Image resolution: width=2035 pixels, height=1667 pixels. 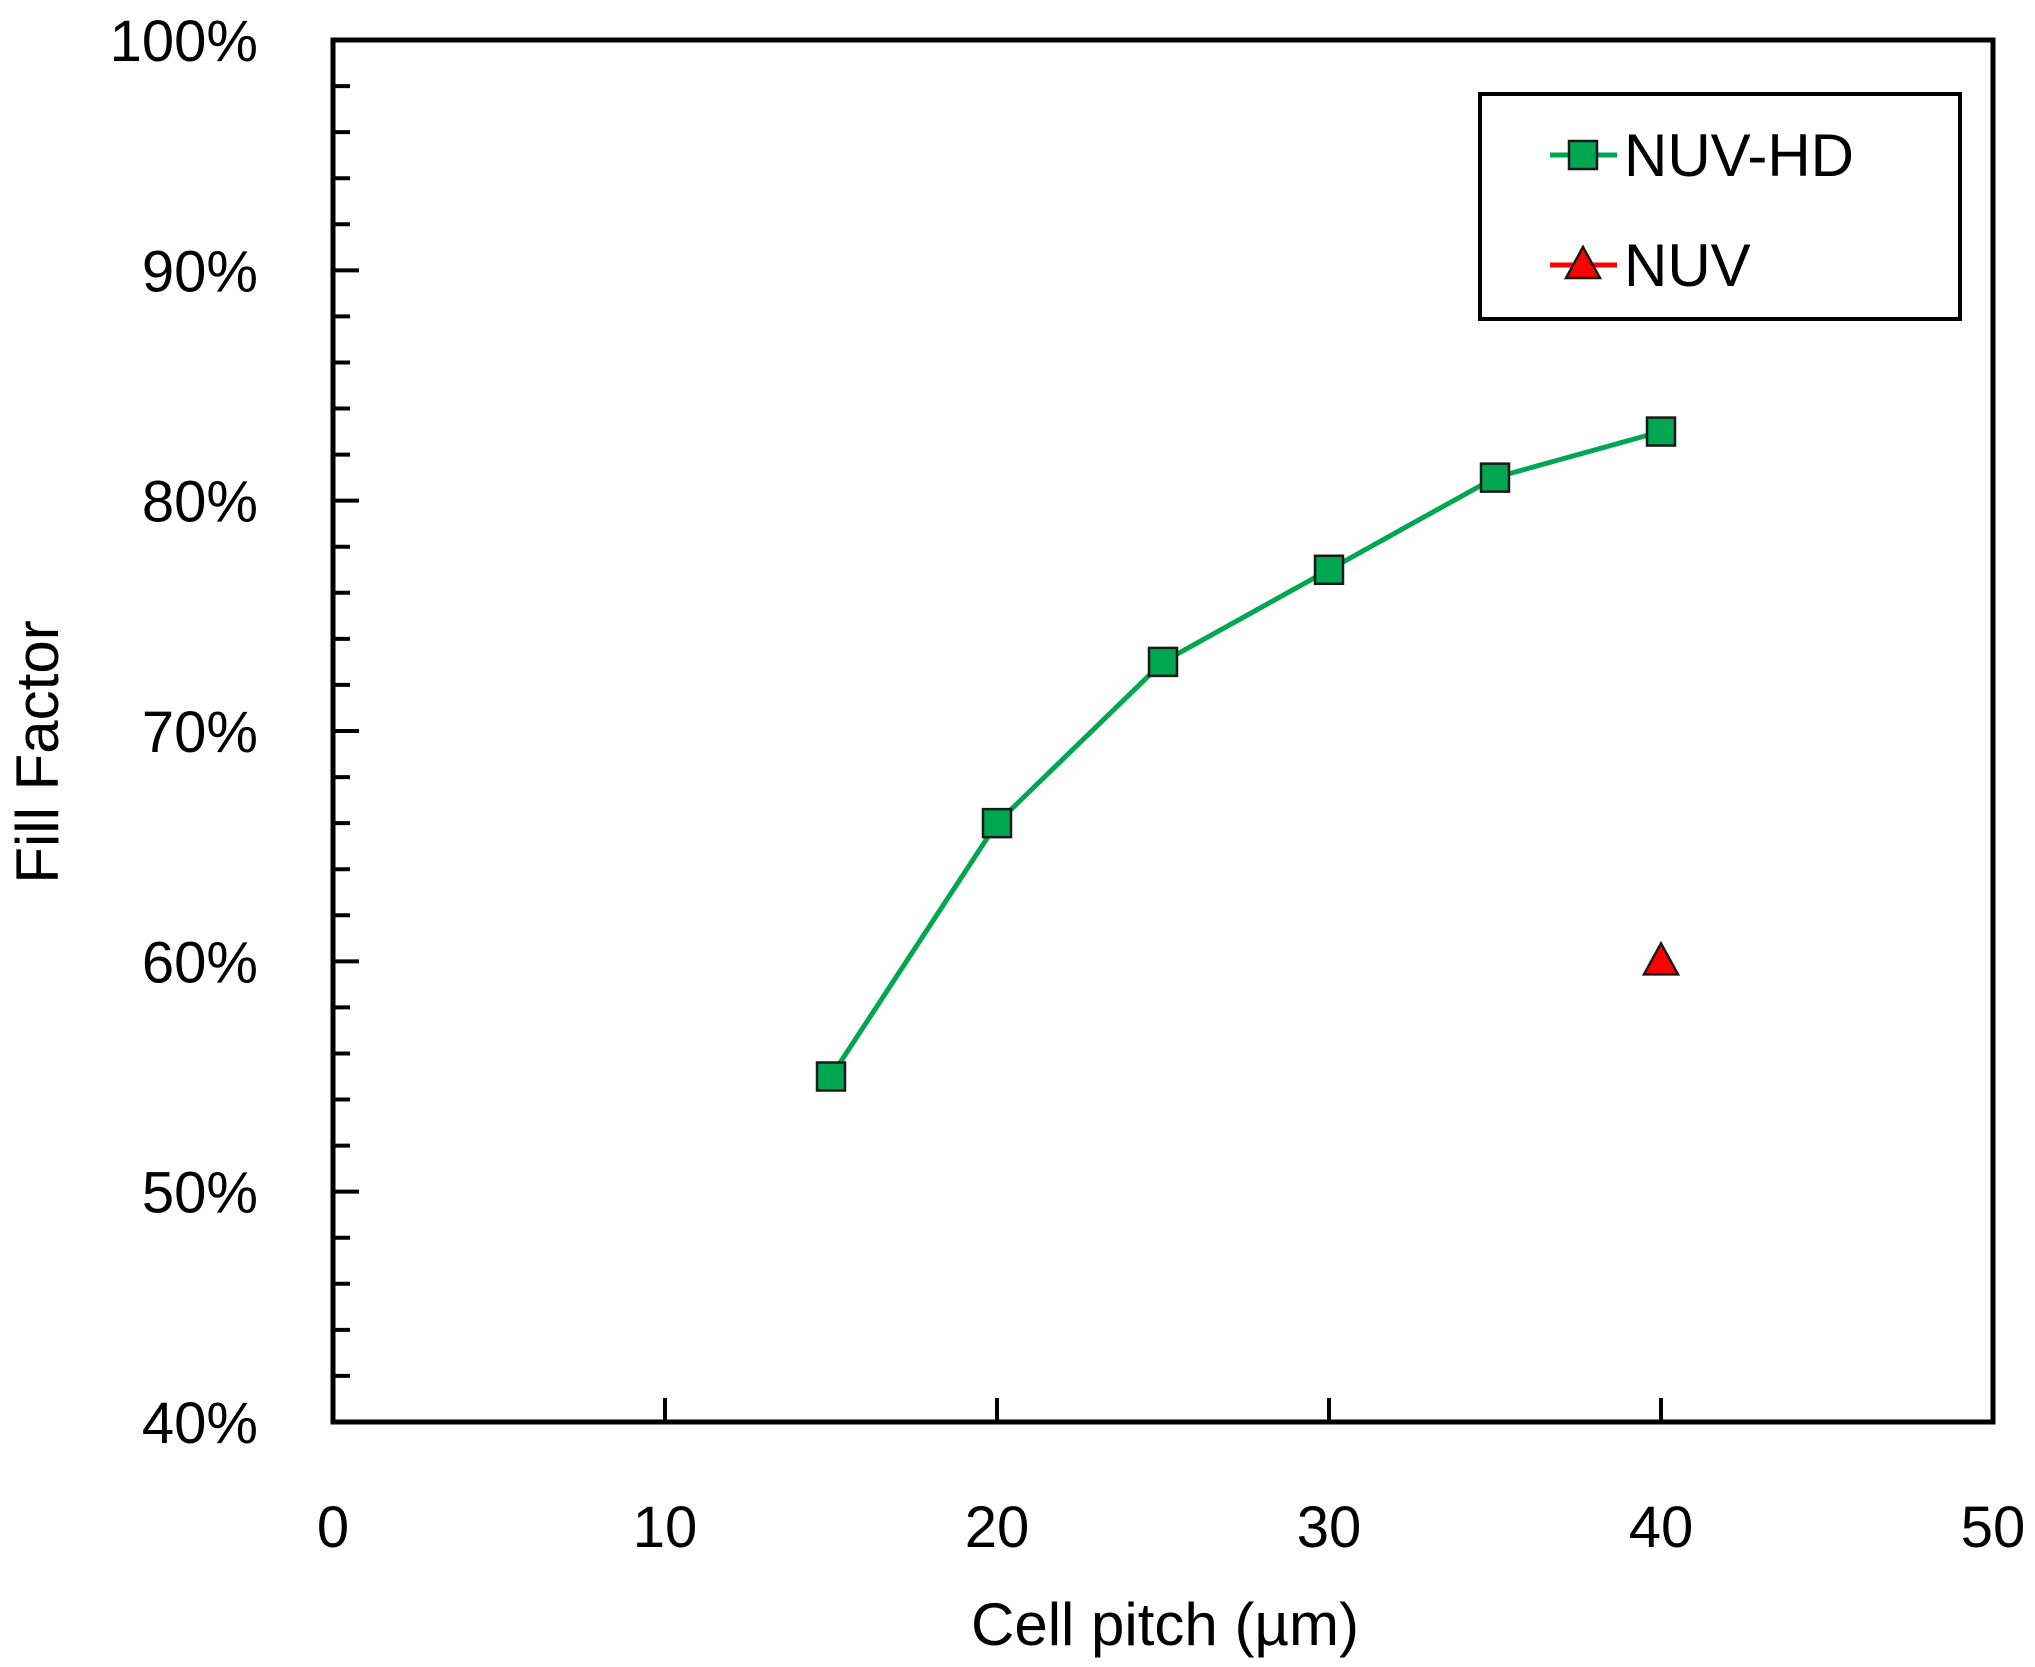 I want to click on y-tick-label: 70%, so click(x=200, y=732).